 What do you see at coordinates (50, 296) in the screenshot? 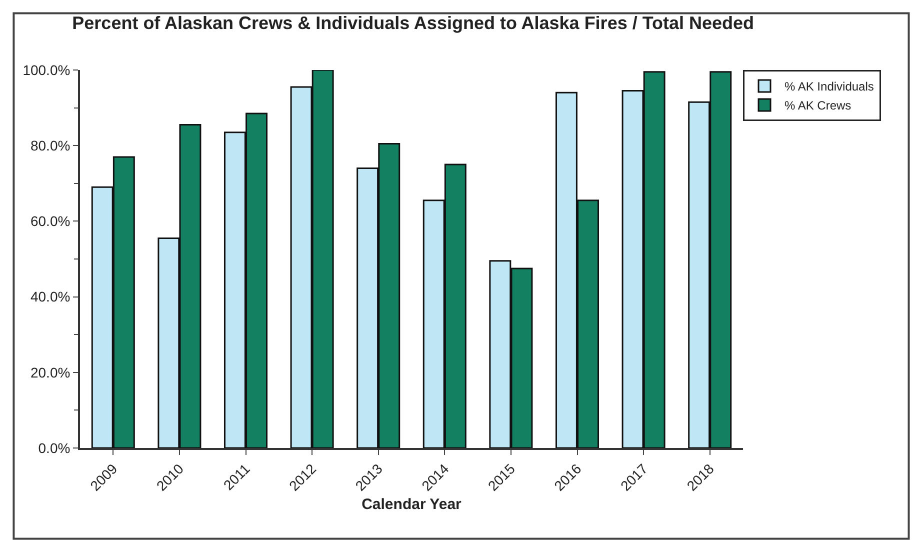
I see `y-tick-label: 40.0%` at bounding box center [50, 296].